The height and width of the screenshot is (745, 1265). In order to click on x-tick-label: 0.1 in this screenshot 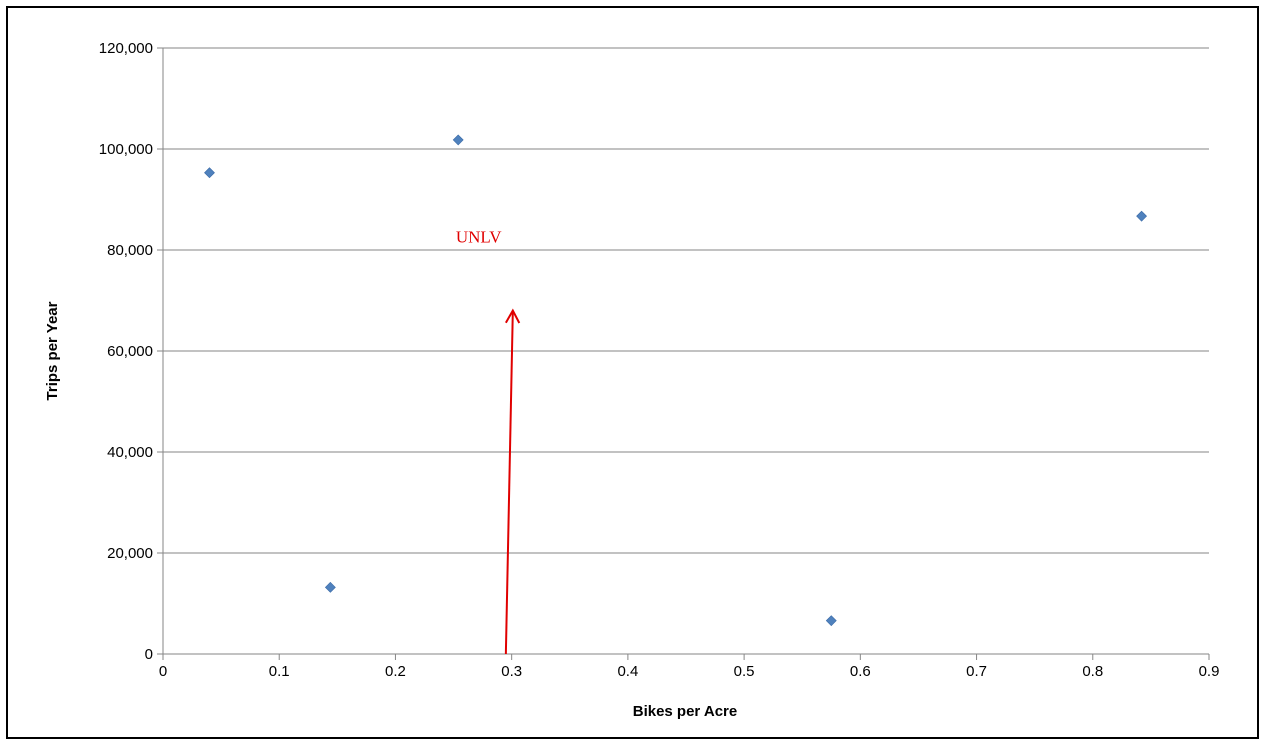, I will do `click(279, 671)`.